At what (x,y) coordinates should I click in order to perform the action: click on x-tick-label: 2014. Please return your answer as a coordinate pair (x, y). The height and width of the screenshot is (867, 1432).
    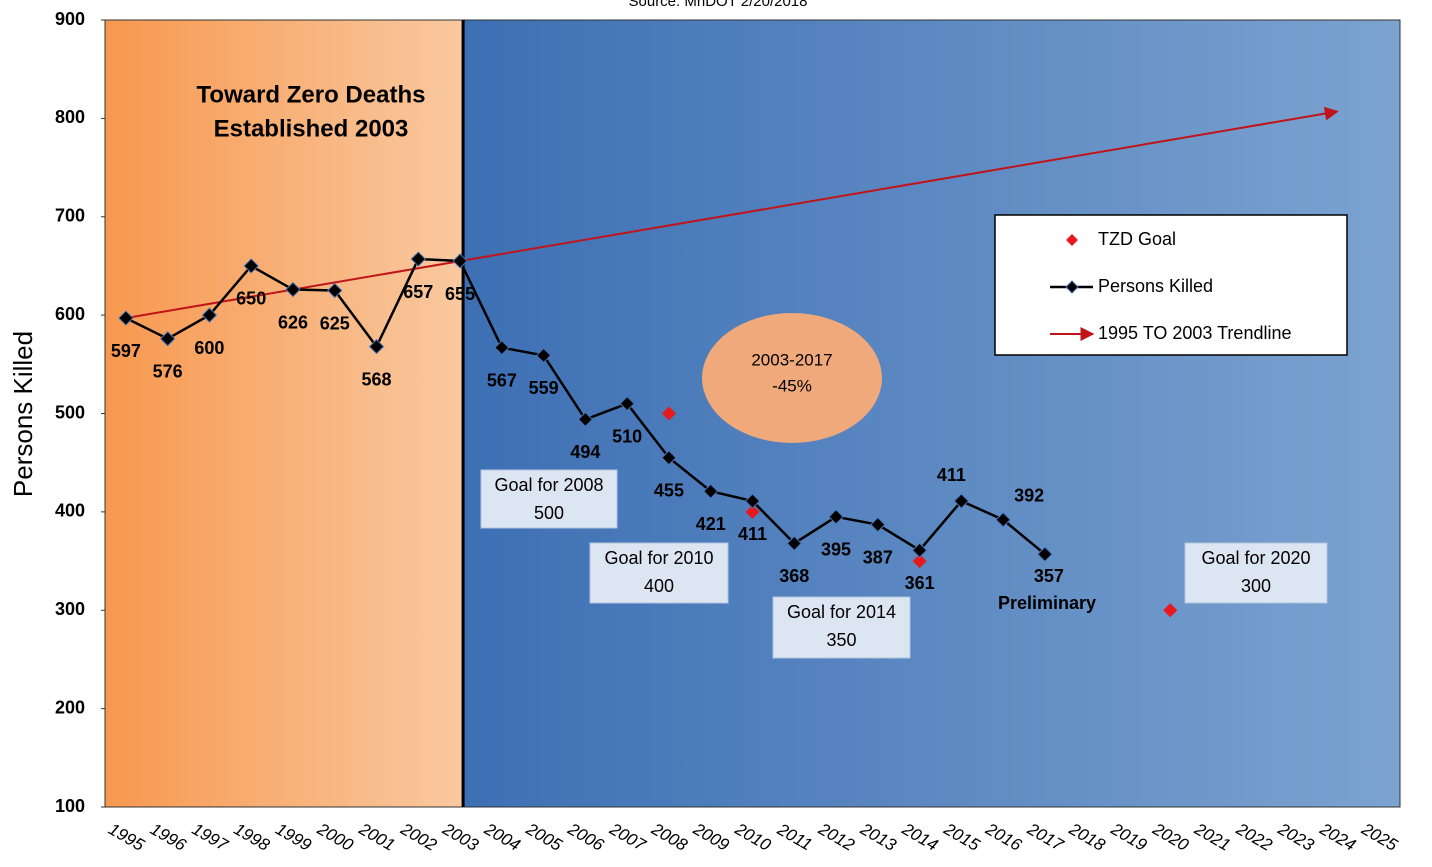
    Looking at the image, I should click on (919, 837).